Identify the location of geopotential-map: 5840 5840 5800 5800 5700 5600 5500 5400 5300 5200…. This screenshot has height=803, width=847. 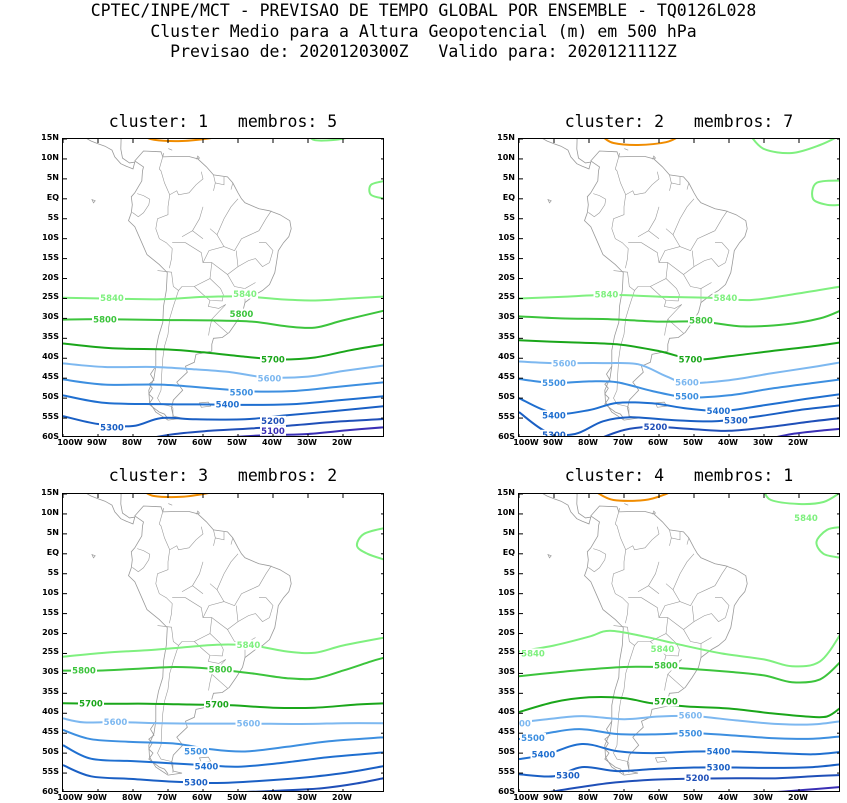
(223, 287).